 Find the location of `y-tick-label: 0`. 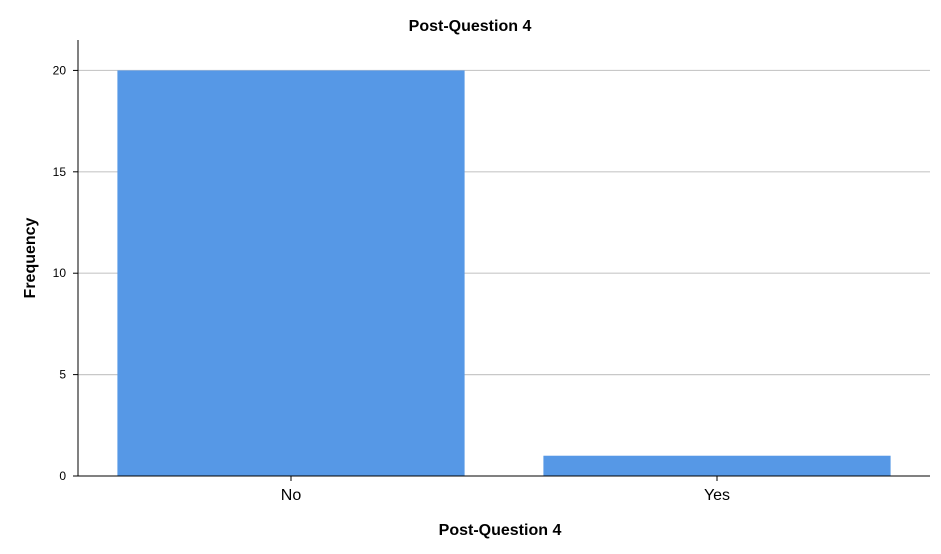

y-tick-label: 0 is located at coordinates (62, 476).